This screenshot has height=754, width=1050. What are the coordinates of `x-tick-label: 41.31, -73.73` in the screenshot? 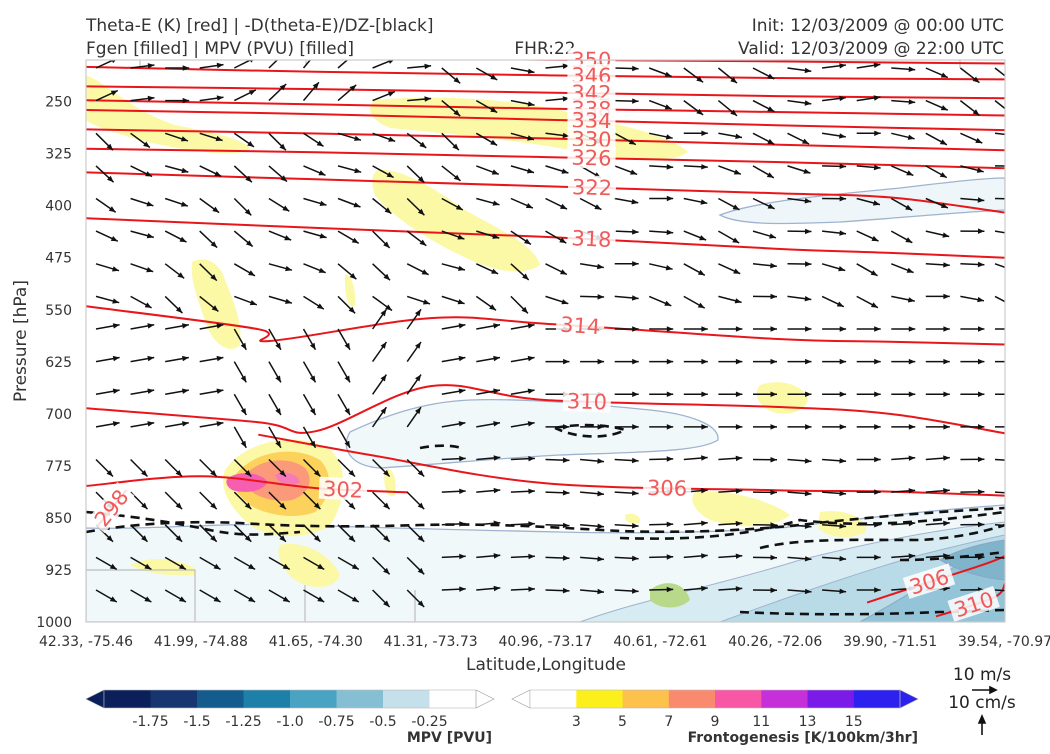 It's located at (431, 642).